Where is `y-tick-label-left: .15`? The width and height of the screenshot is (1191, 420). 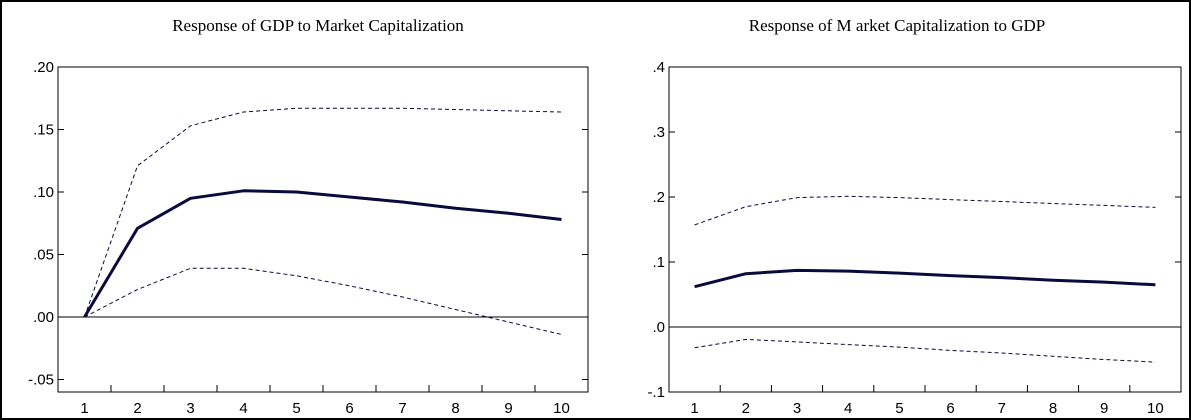 y-tick-label-left: .15 is located at coordinates (43, 130).